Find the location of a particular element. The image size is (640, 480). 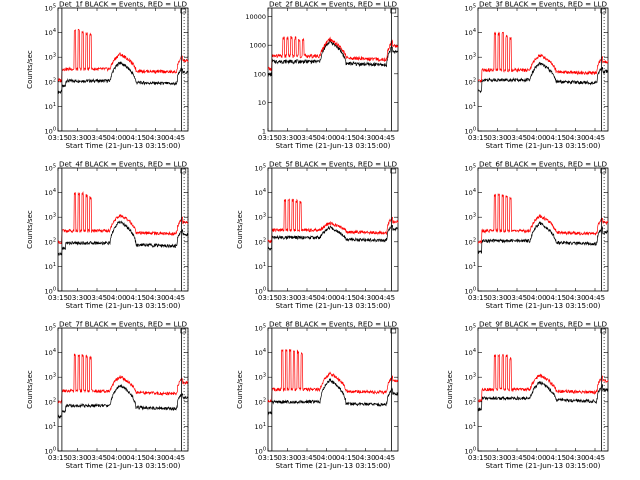

y-tick-label: 10000 is located at coordinates (255, 17).